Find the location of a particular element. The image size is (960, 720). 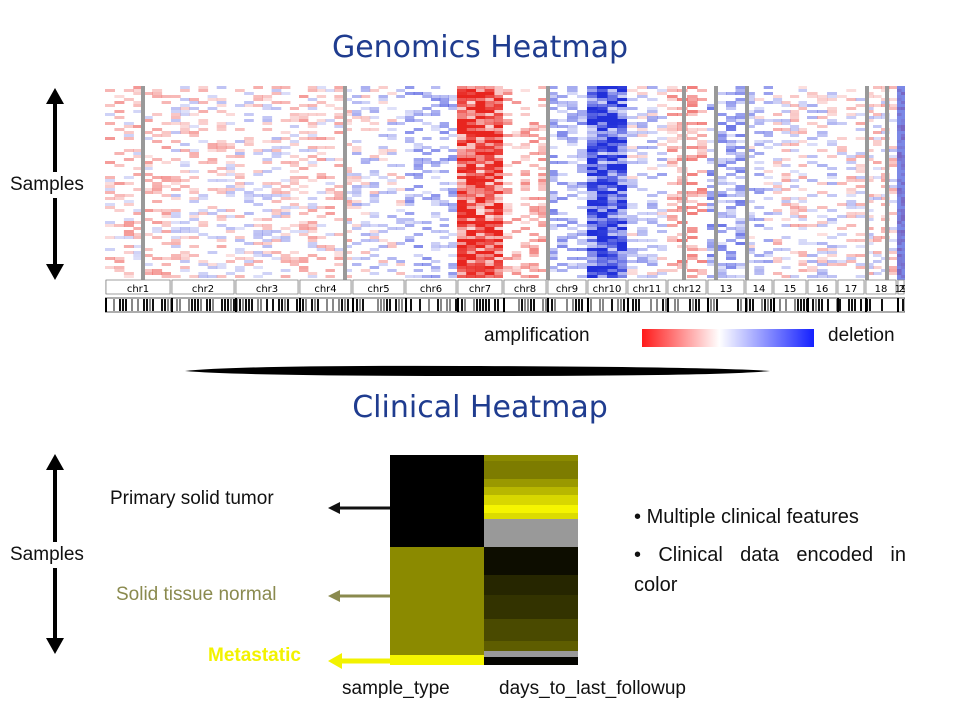

chromosome-label: chr12 is located at coordinates (687, 289).